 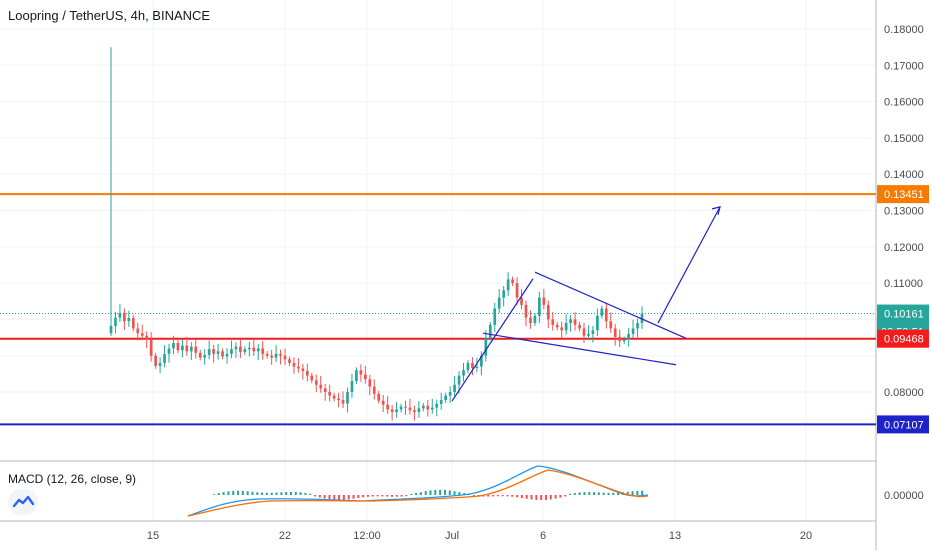 I want to click on support-badge, so click(x=903, y=338).